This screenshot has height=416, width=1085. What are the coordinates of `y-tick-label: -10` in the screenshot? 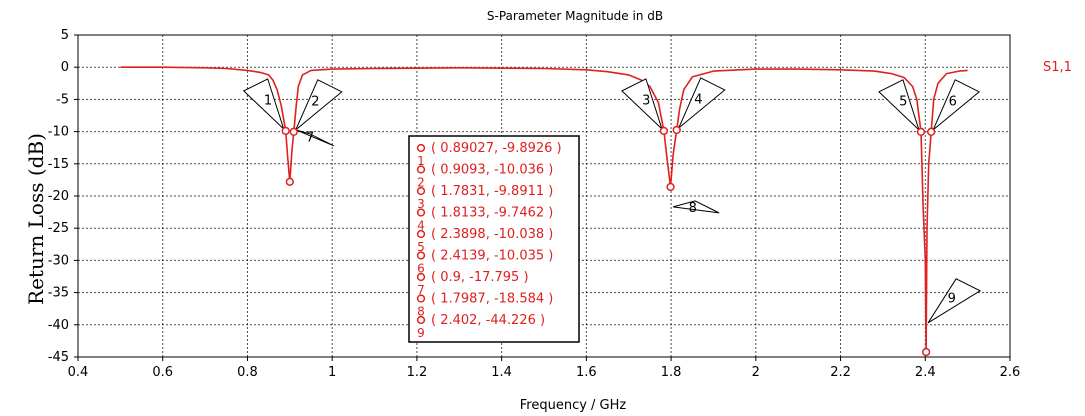 It's located at (58, 132).